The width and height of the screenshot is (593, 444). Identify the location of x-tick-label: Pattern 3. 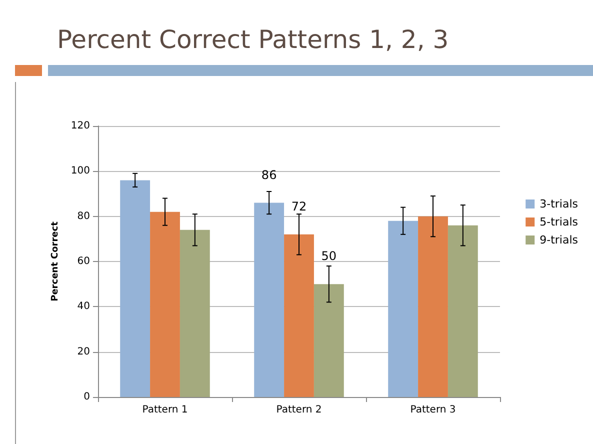
(433, 410).